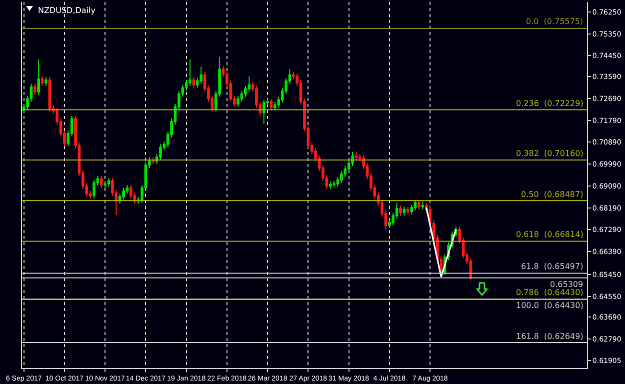  I want to click on ref-line-label: 0.382 (0.70160), so click(550, 153).